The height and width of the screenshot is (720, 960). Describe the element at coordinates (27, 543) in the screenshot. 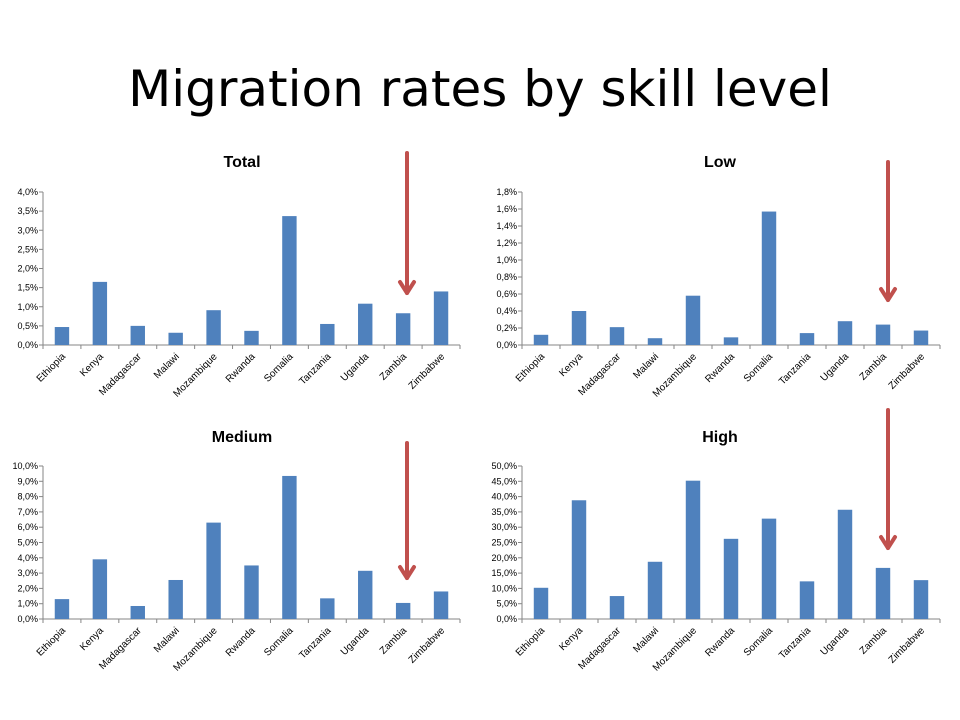

I see `y-tick-label: 5,0%` at that location.